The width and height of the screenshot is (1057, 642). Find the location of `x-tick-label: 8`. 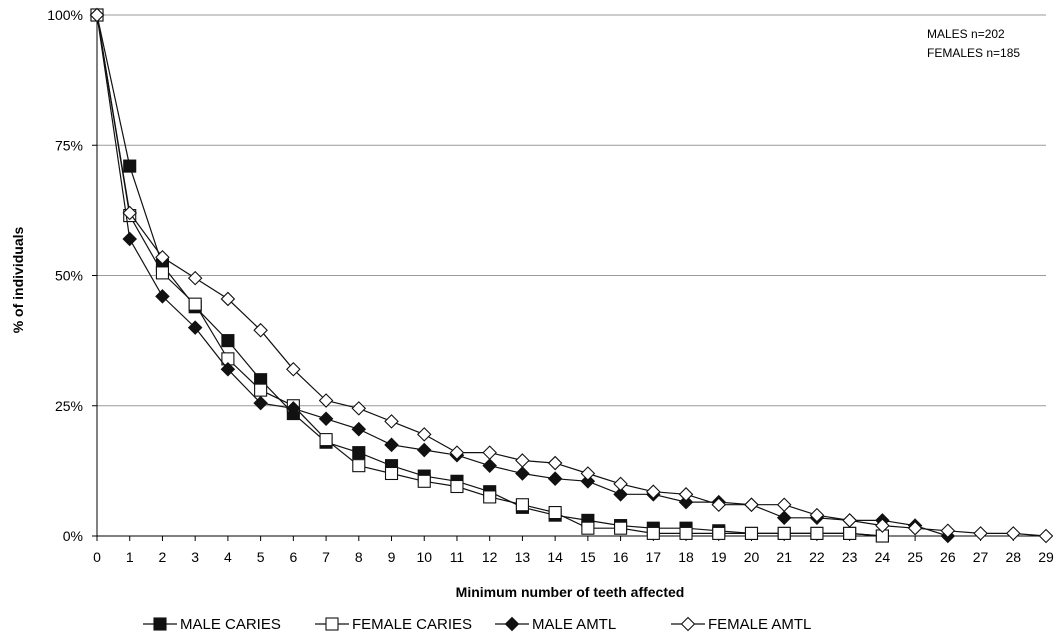

x-tick-label: 8 is located at coordinates (359, 557).